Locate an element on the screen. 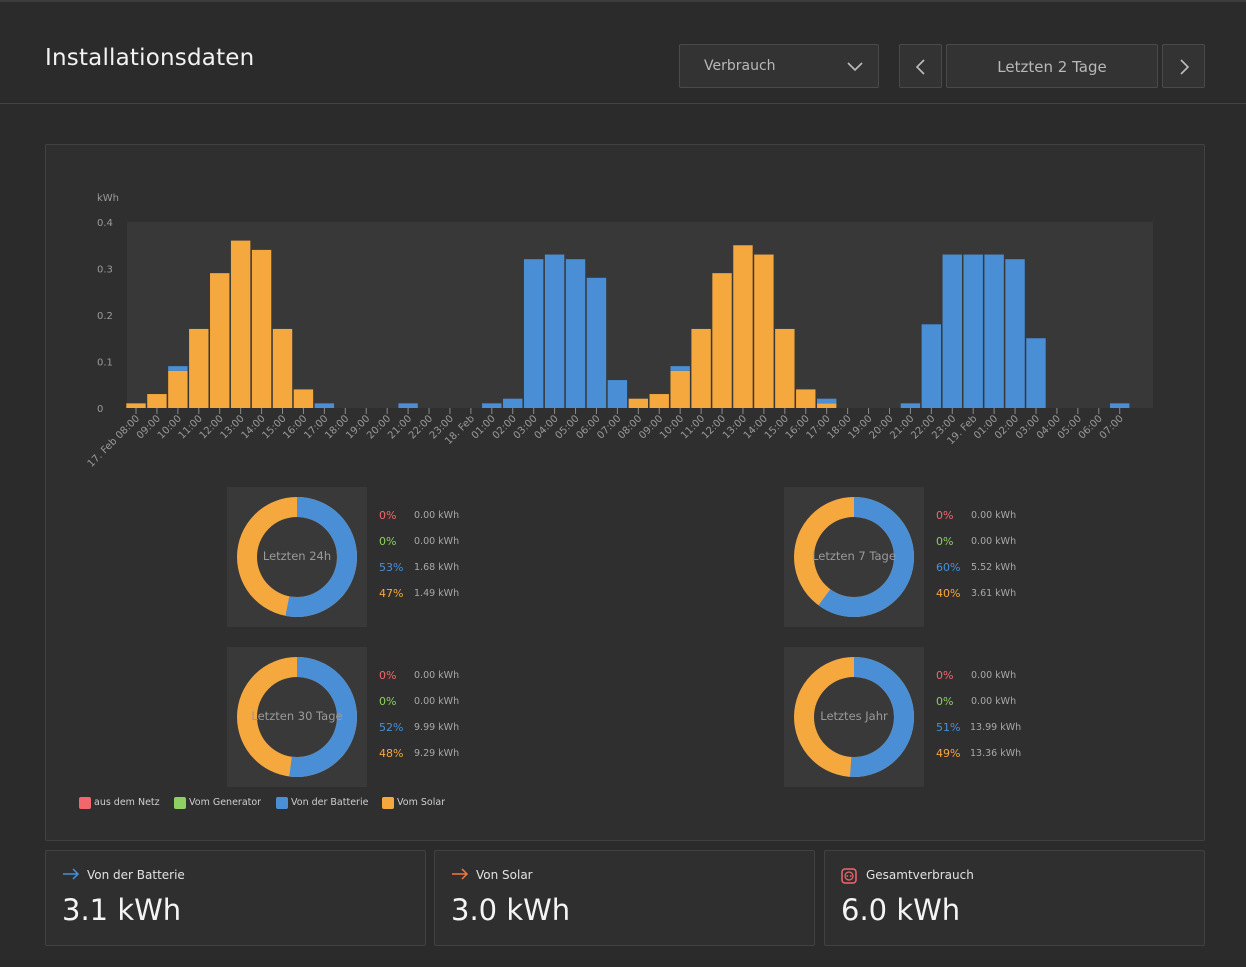  summary-stat-row: 51% 13.99 kWh is located at coordinates (1011, 734).